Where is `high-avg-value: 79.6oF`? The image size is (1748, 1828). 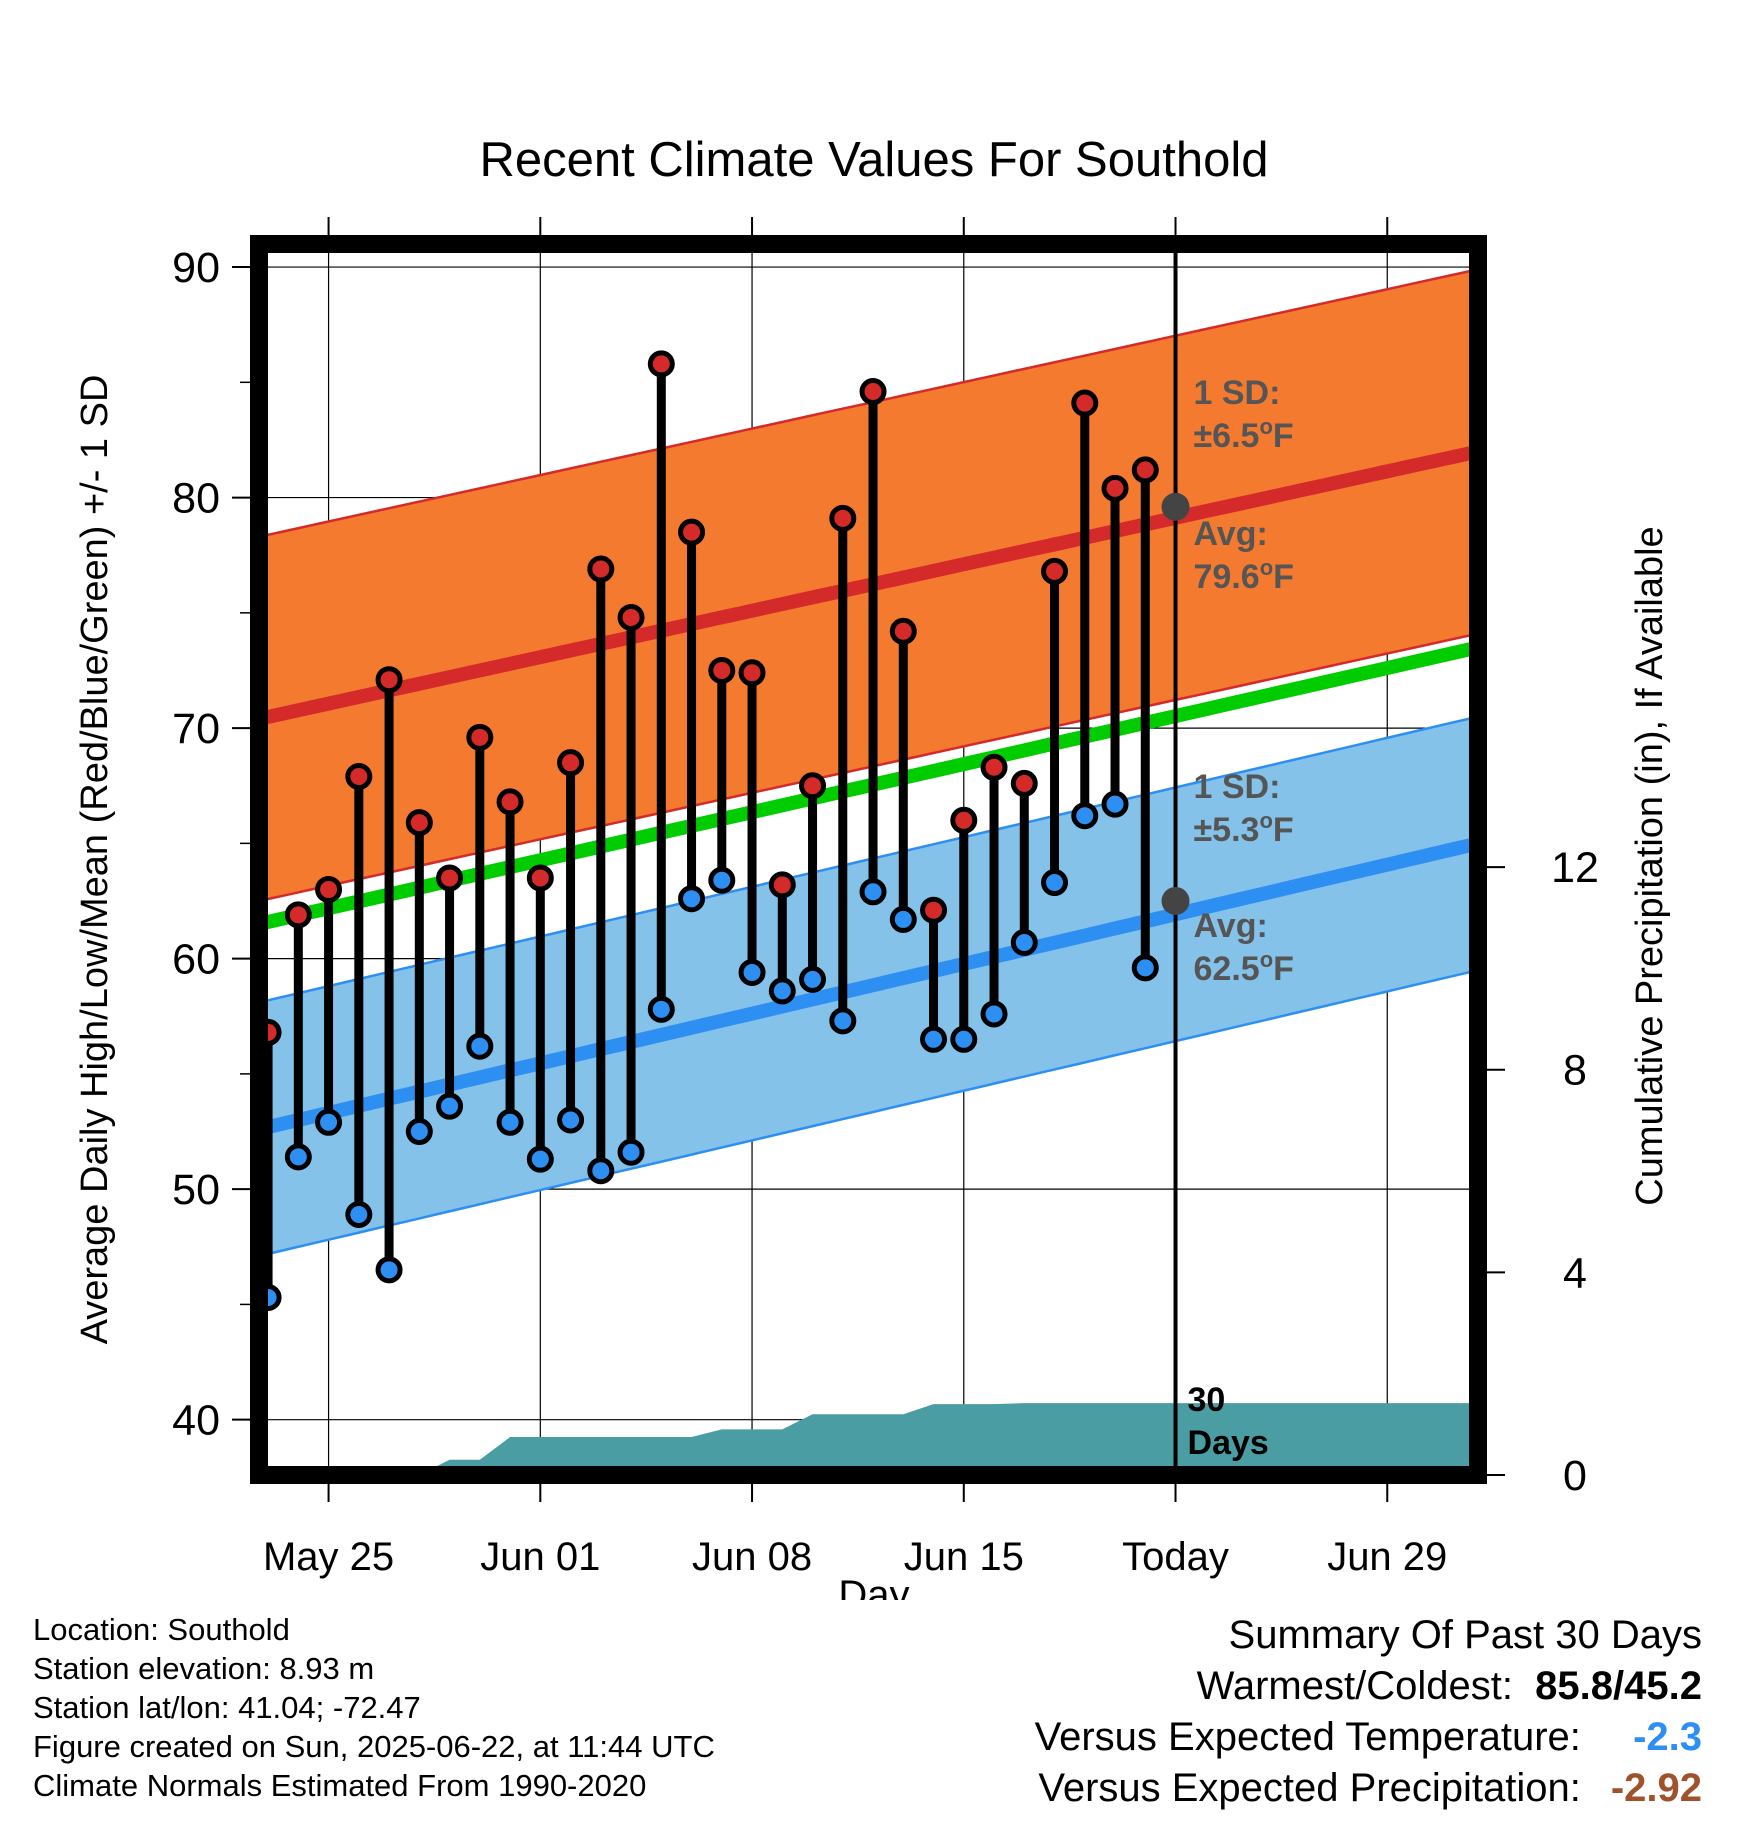 high-avg-value: 79.6oF is located at coordinates (1244, 575).